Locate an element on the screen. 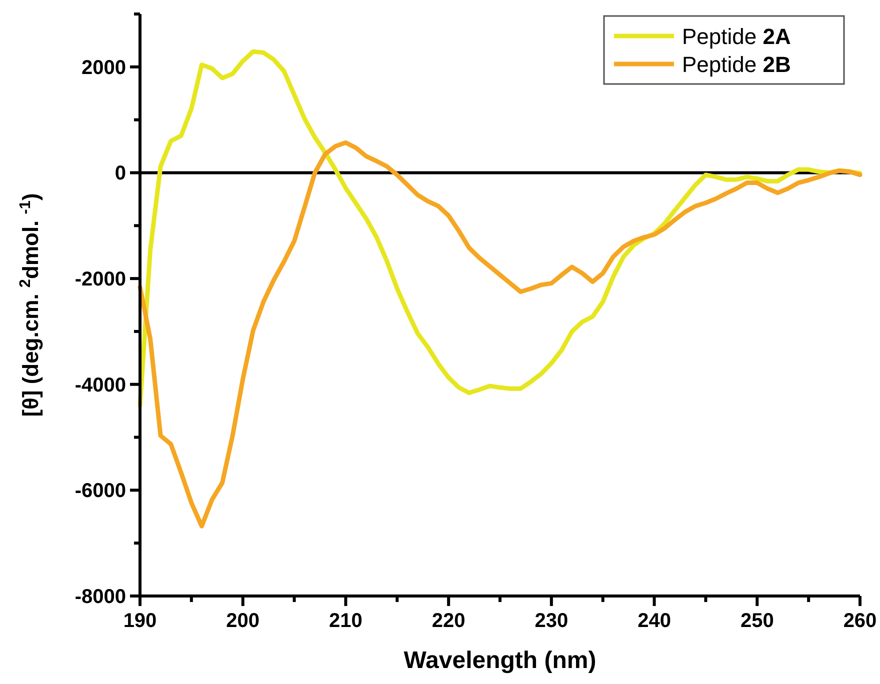  y-tick-label: -2000 is located at coordinates (100, 279).